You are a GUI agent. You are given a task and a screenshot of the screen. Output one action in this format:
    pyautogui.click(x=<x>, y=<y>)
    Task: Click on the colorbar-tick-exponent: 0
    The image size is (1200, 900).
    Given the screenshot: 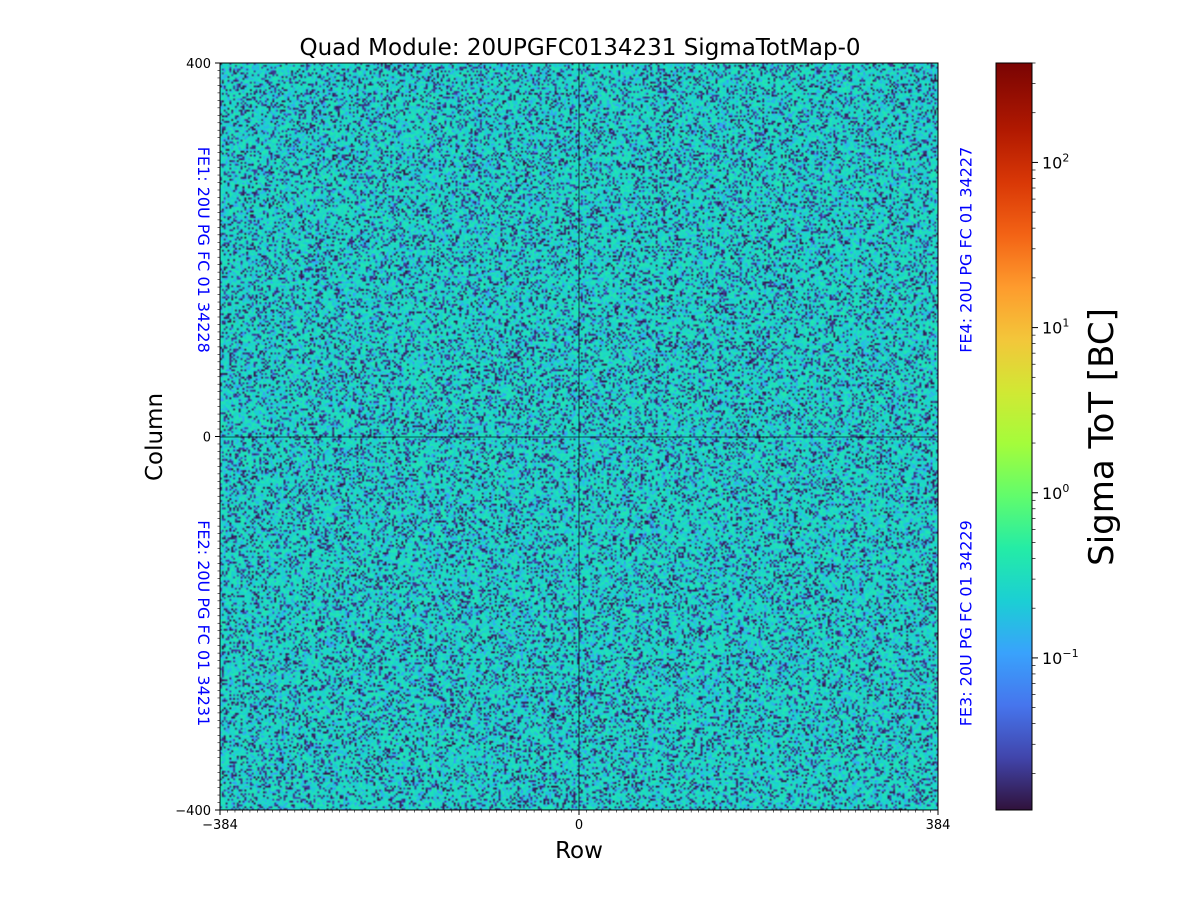 What is the action you would take?
    pyautogui.click(x=1065, y=488)
    